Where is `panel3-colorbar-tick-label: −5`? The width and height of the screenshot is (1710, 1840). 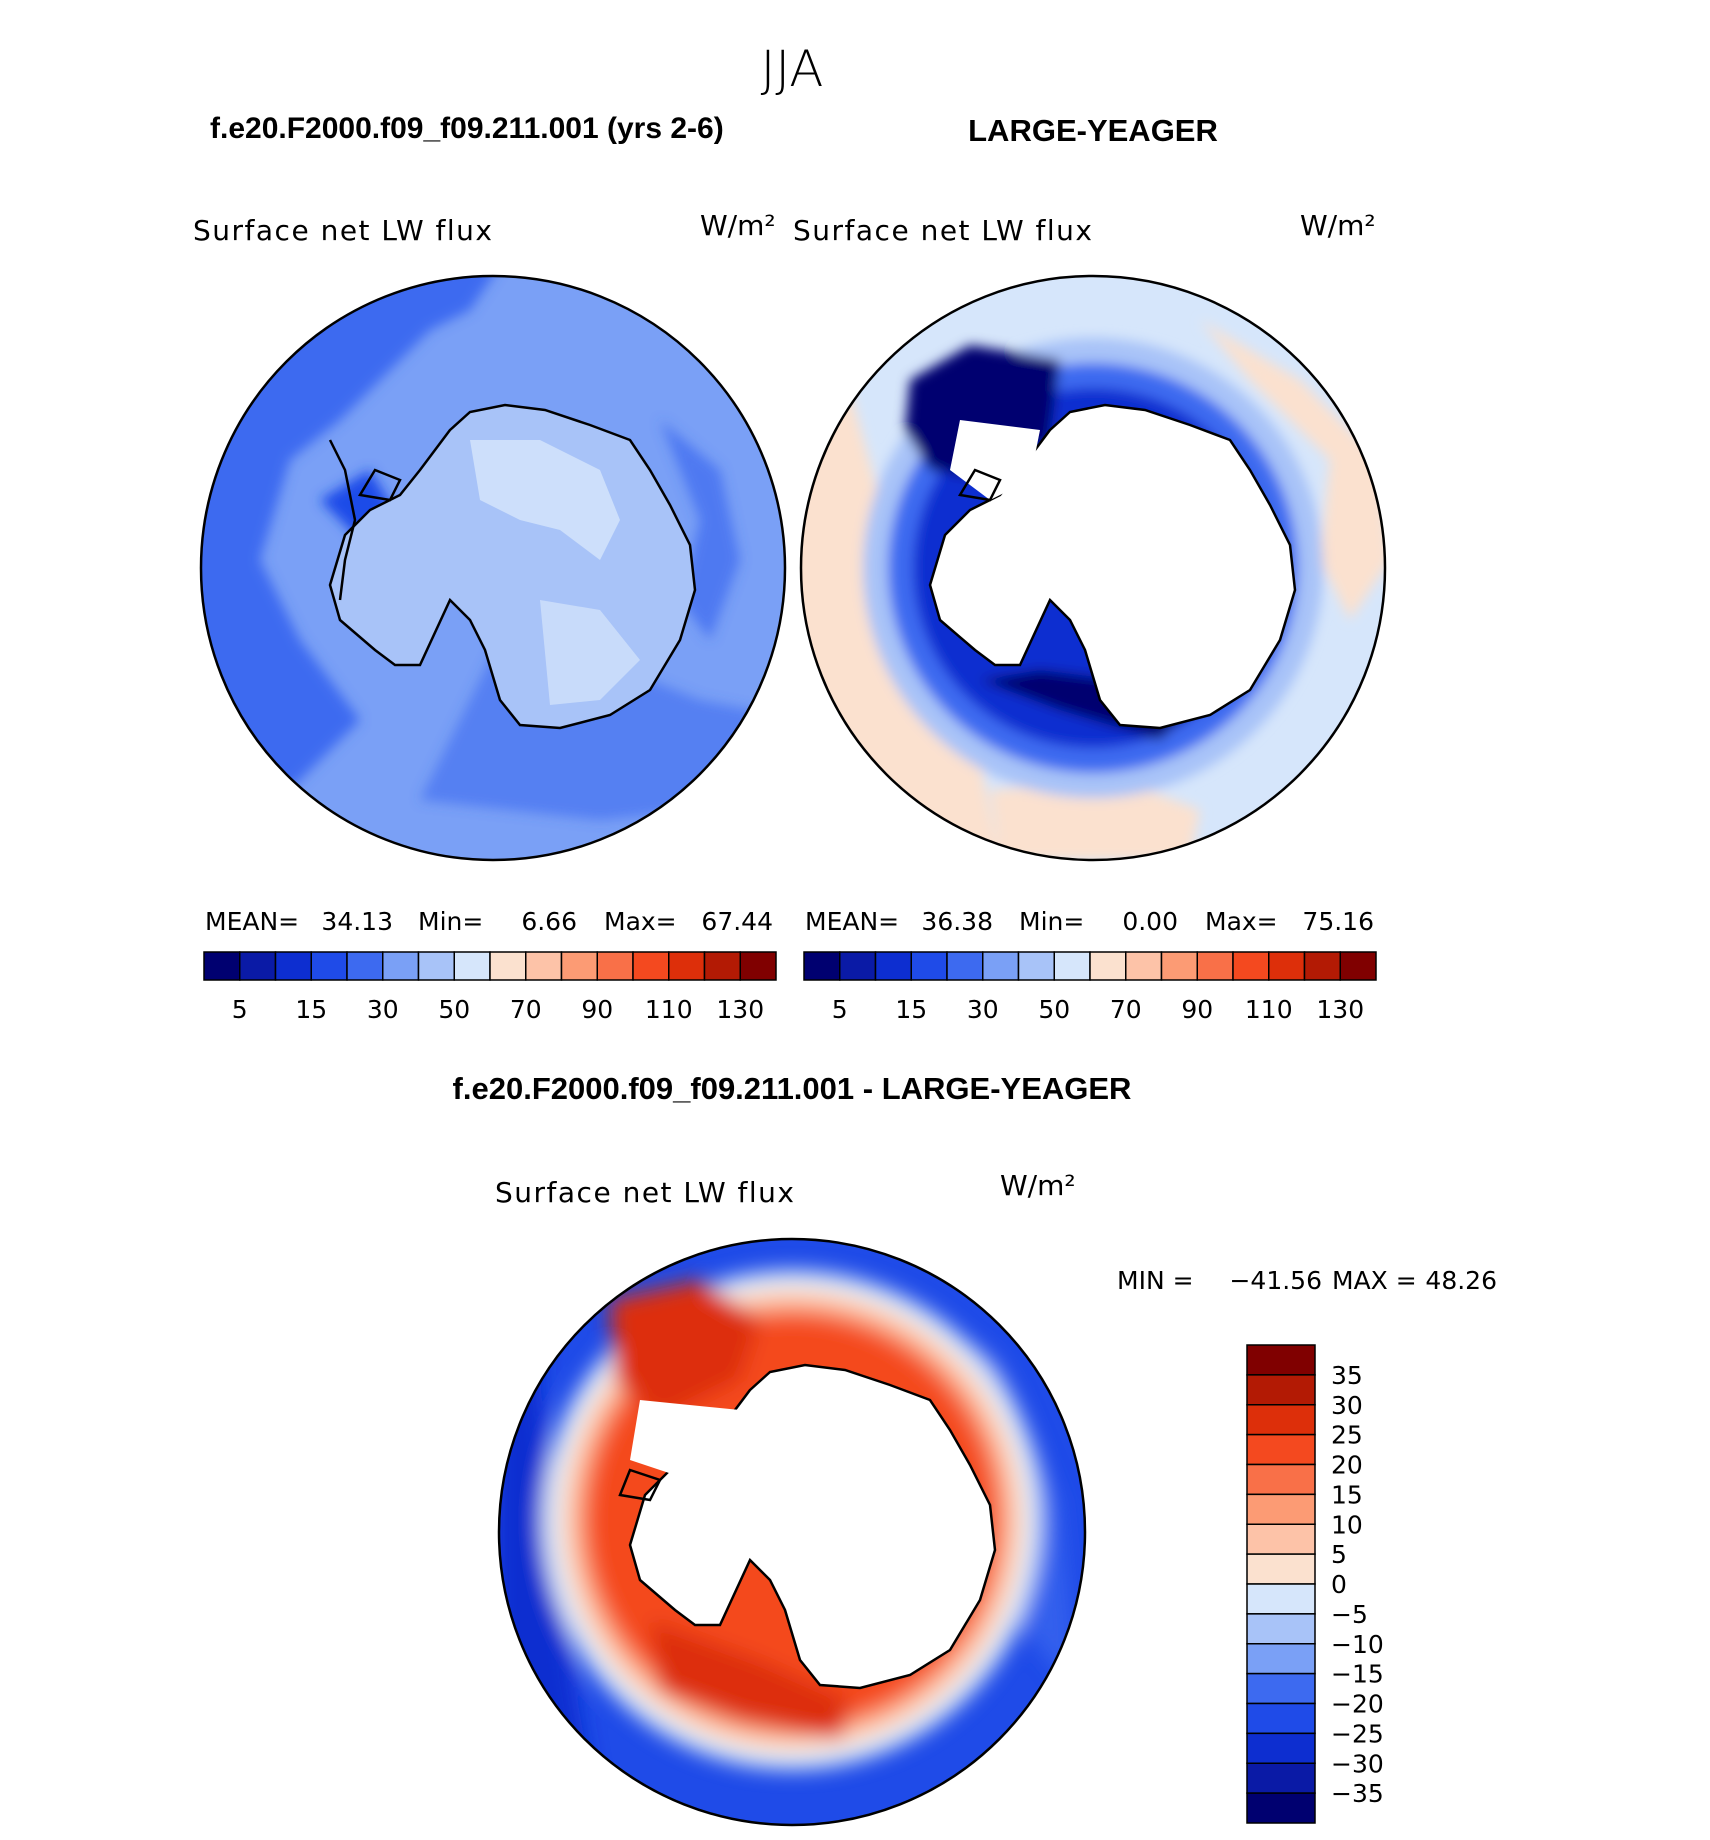 panel3-colorbar-tick-label: −5 is located at coordinates (1349, 1614).